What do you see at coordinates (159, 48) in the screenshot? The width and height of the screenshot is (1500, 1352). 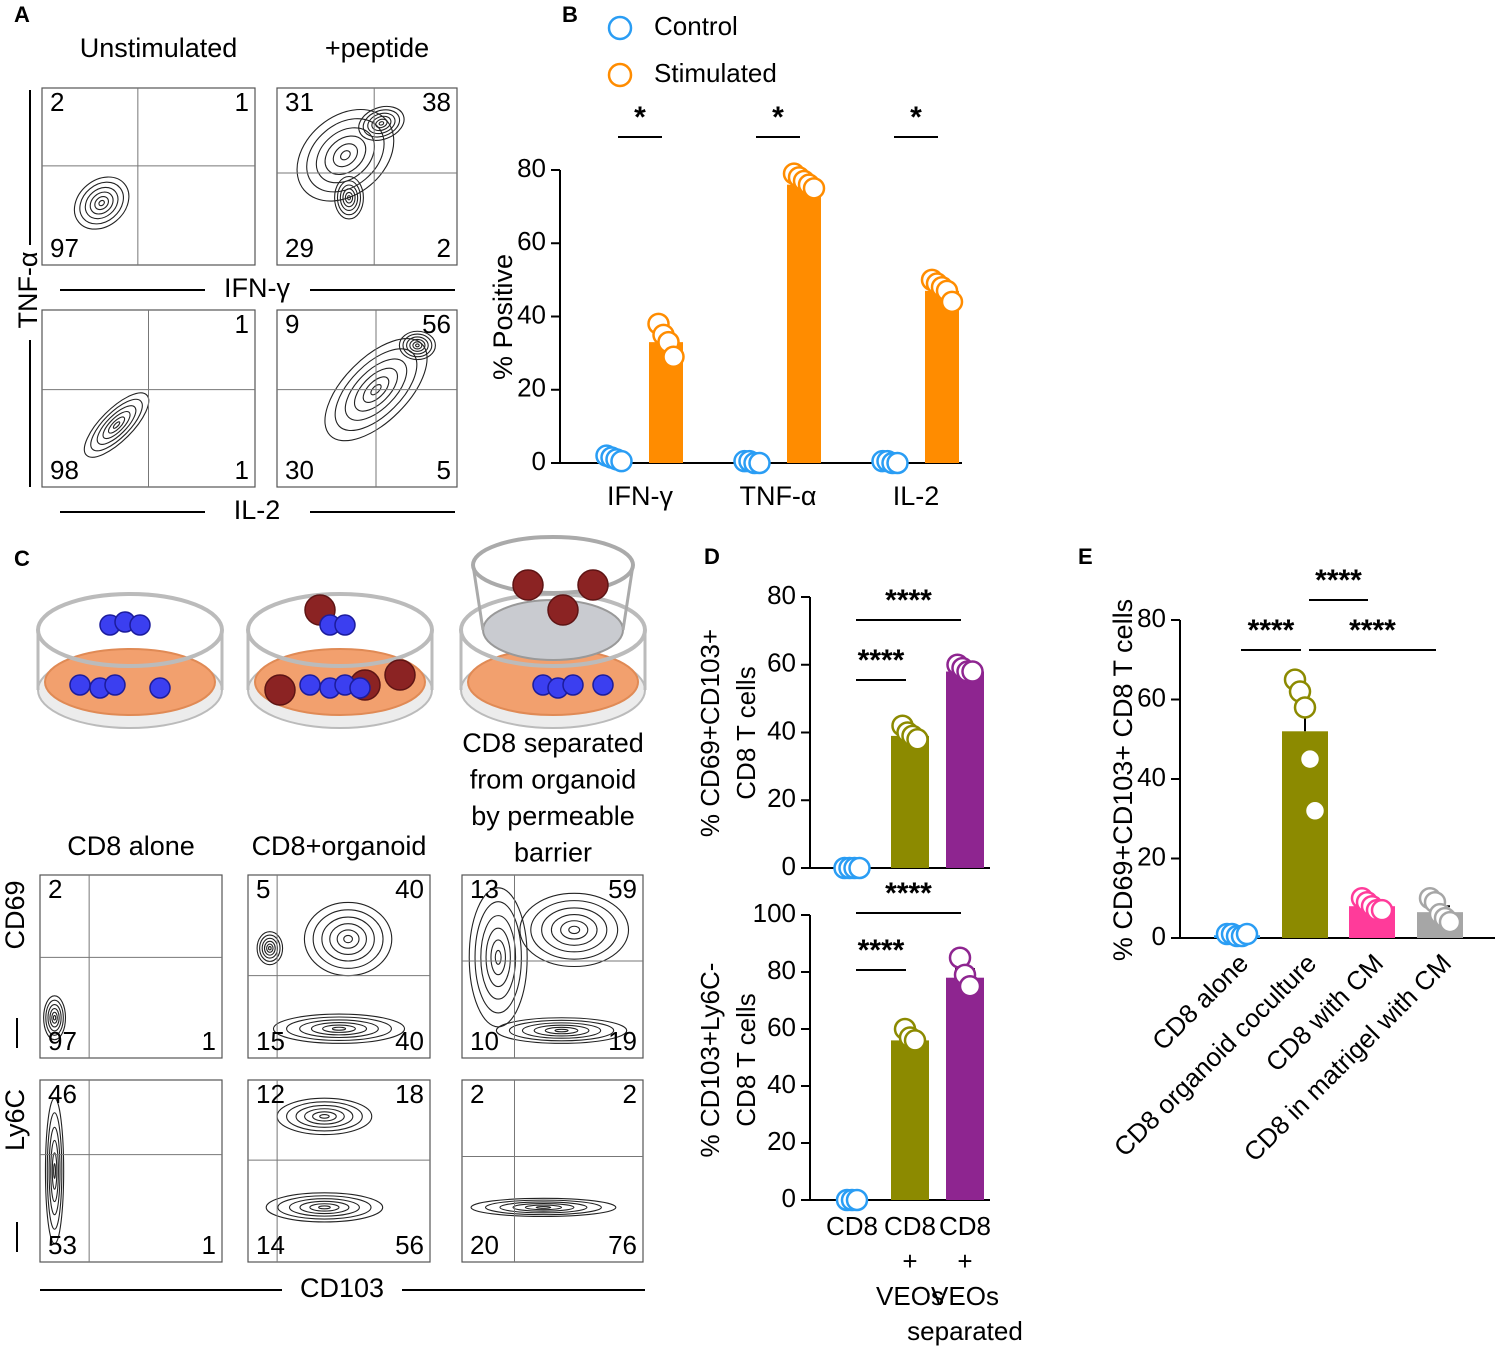 I see `column-header: Unstimulated` at bounding box center [159, 48].